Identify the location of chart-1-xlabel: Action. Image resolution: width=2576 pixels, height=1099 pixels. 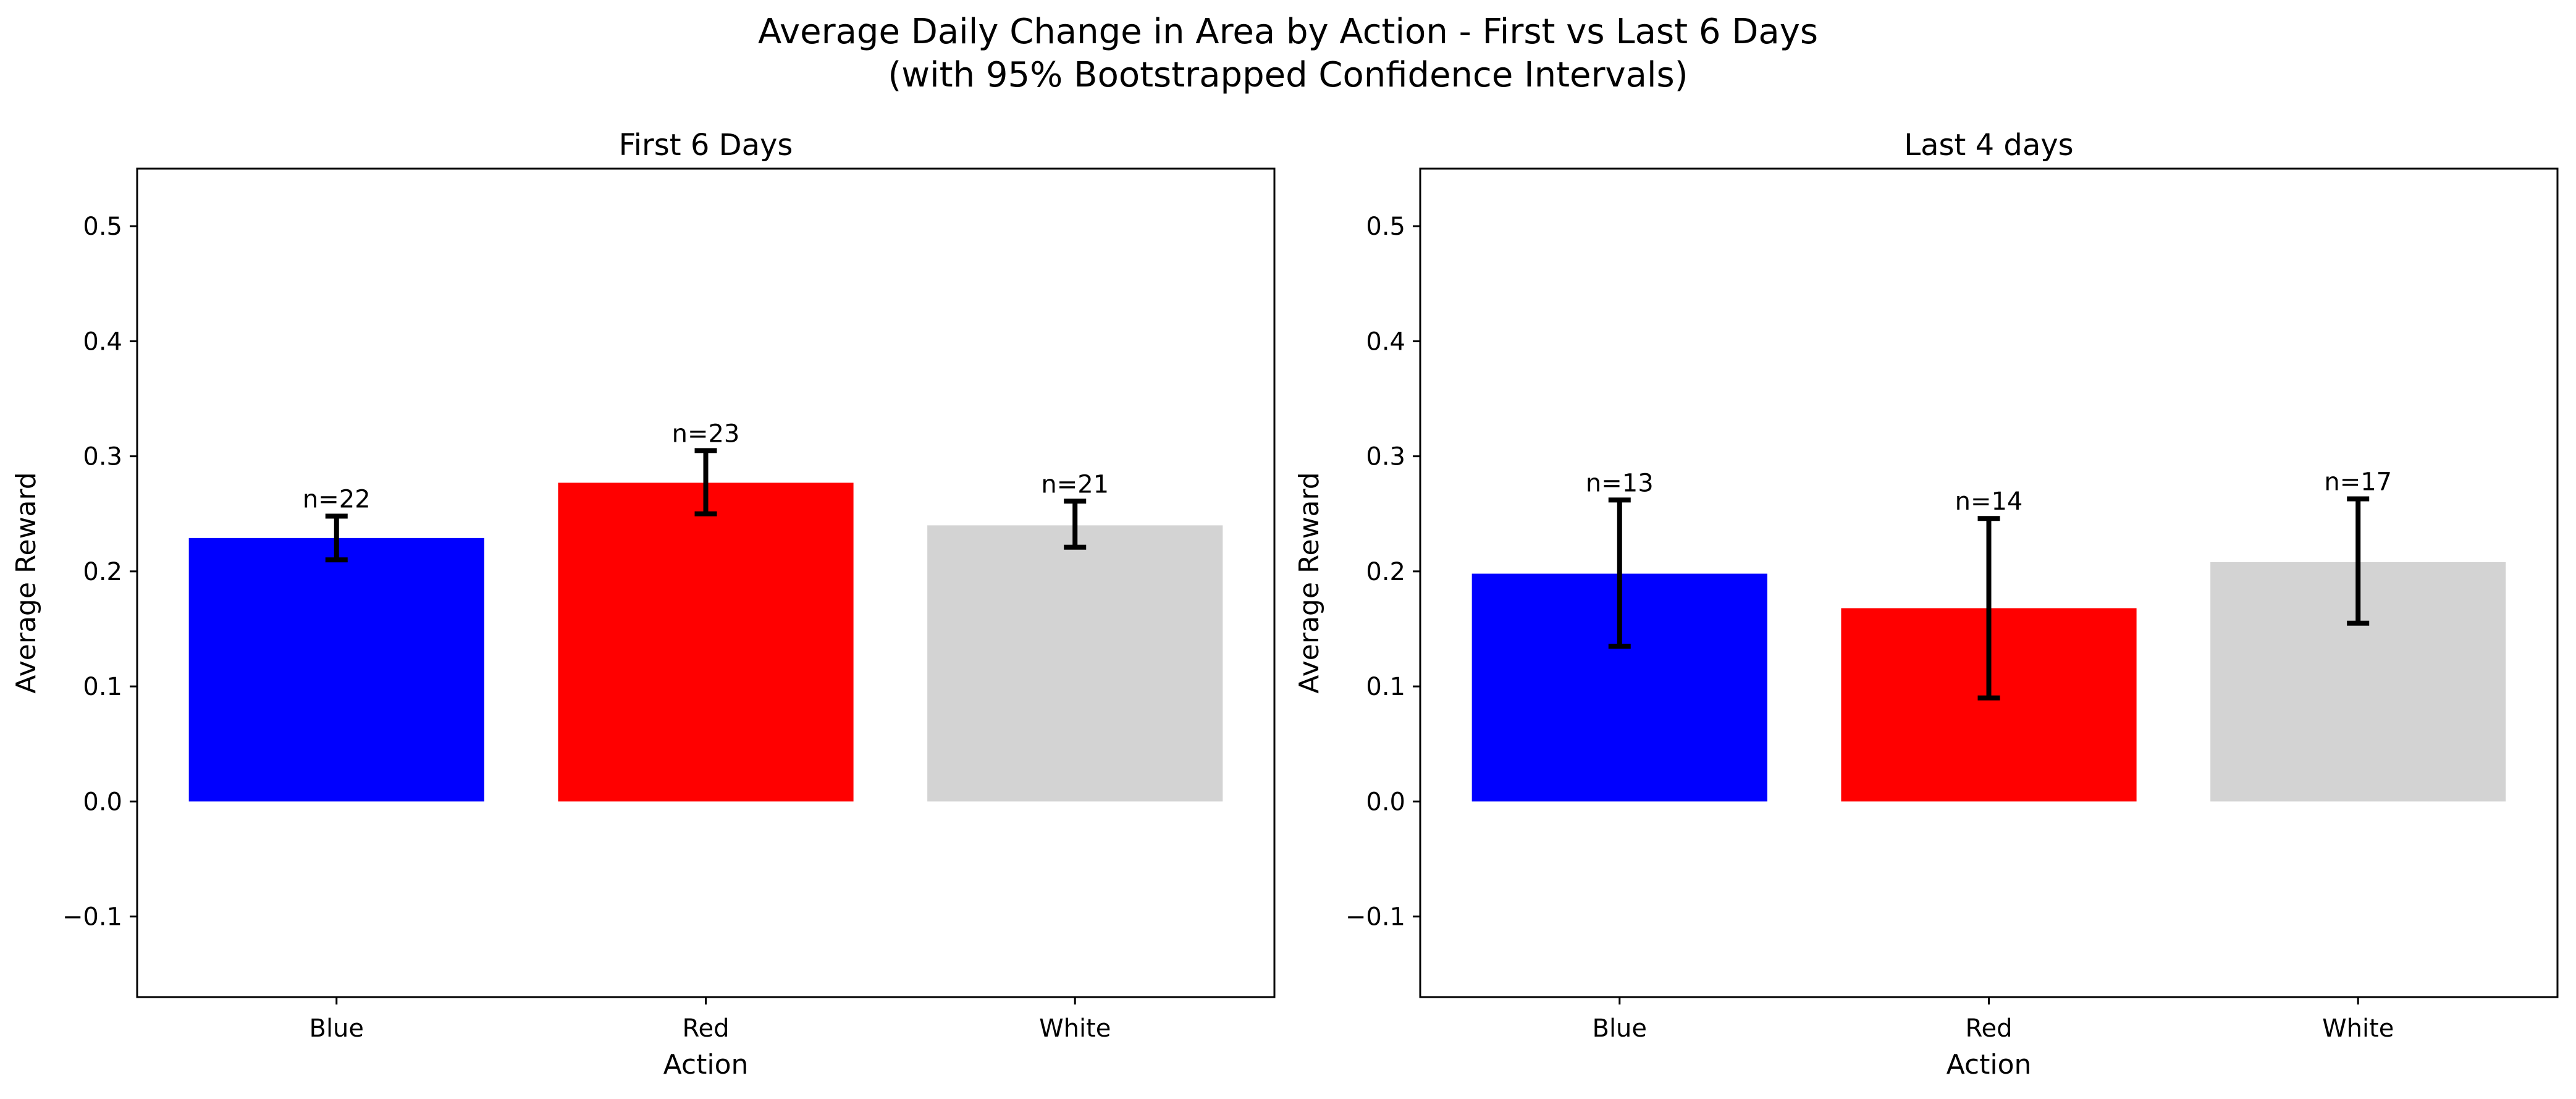
(1989, 1064).